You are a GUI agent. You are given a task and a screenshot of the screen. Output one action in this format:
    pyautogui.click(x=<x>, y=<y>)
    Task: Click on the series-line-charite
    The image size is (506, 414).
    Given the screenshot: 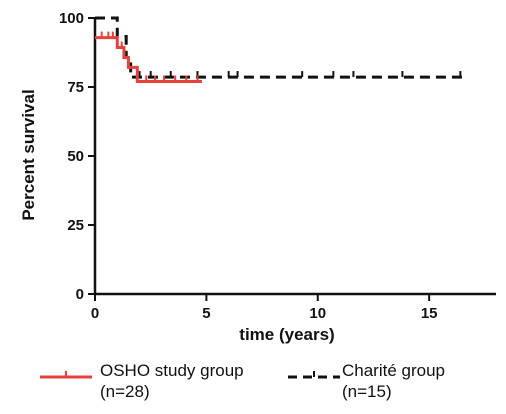 What is the action you would take?
    pyautogui.click(x=279, y=47)
    